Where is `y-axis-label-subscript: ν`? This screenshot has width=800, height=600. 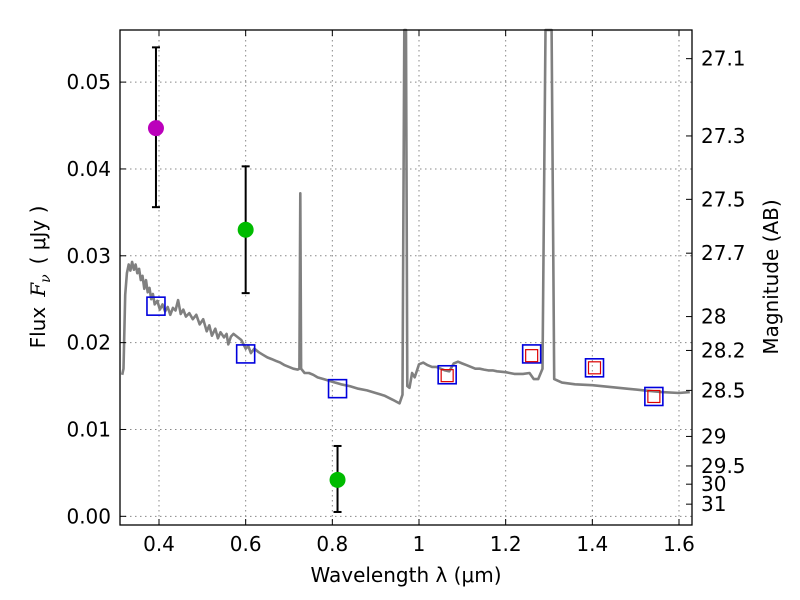 y-axis-label-subscript: ν is located at coordinates (46, 278).